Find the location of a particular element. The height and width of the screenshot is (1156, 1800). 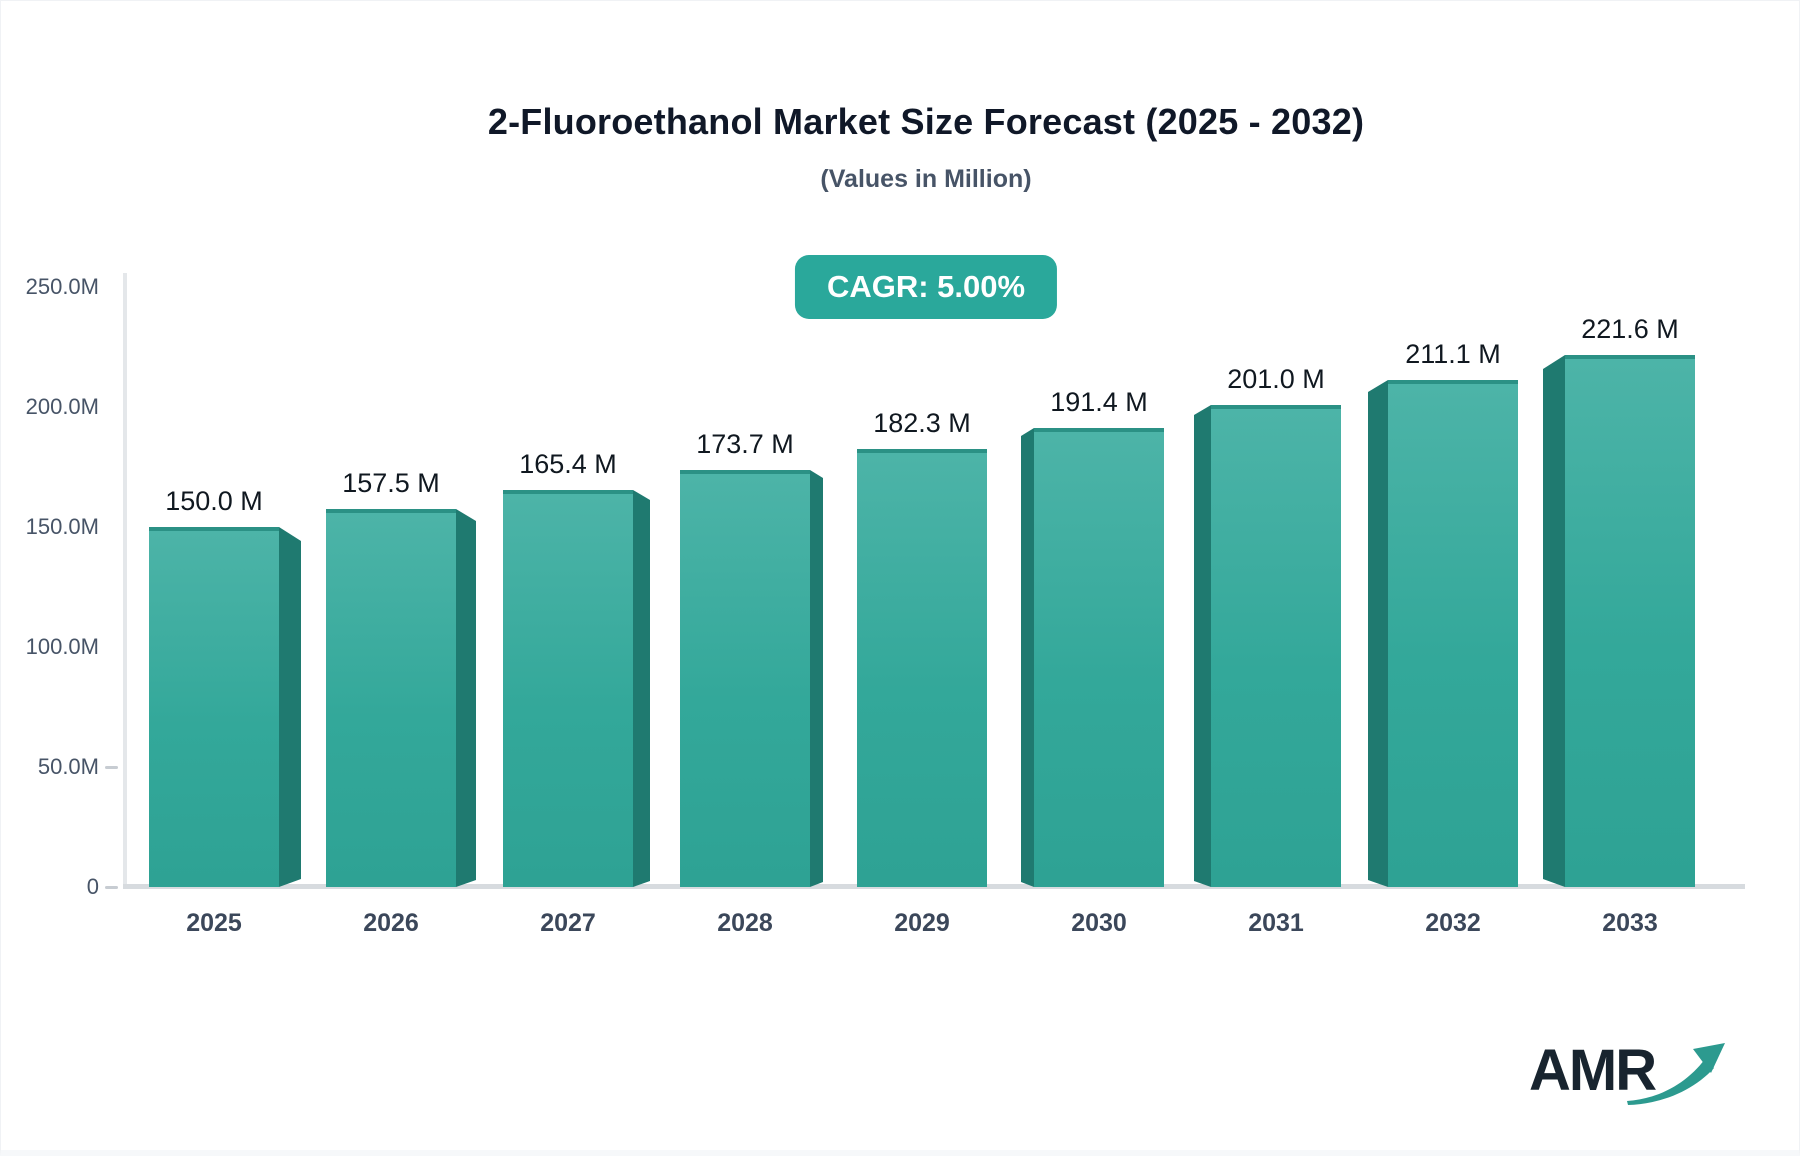

bar-2031 is located at coordinates (1267, 648).